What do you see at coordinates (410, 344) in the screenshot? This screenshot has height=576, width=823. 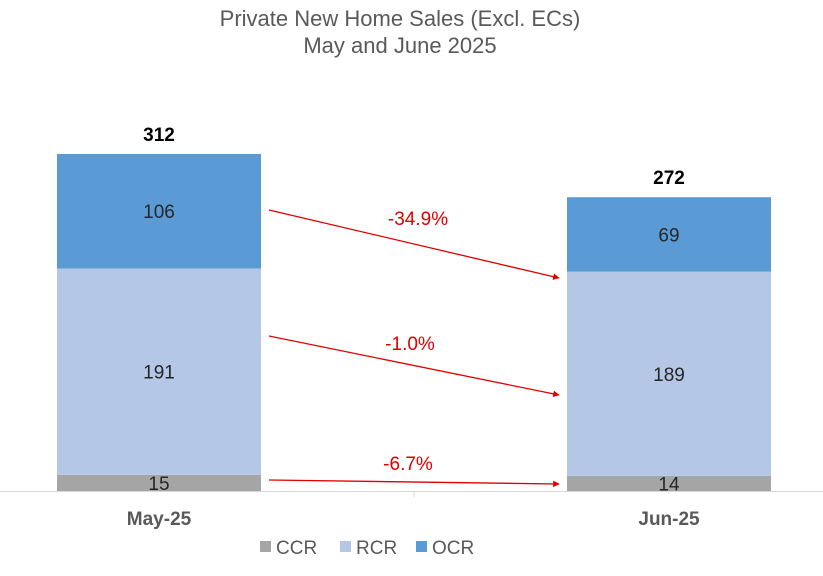 I see `change-label-rcr: -1.0%` at bounding box center [410, 344].